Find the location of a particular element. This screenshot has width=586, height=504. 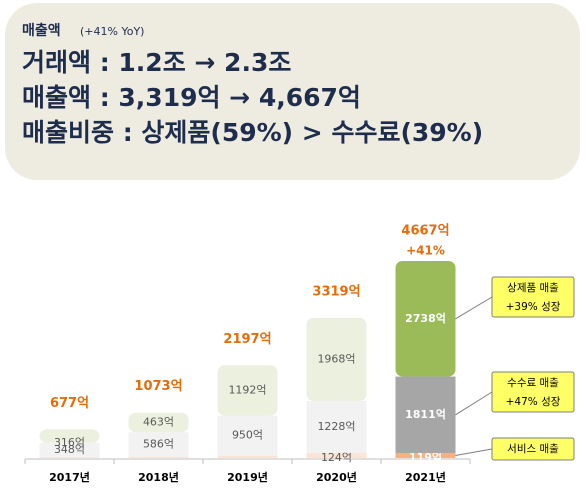

value-label: 1192억 is located at coordinates (247, 389).